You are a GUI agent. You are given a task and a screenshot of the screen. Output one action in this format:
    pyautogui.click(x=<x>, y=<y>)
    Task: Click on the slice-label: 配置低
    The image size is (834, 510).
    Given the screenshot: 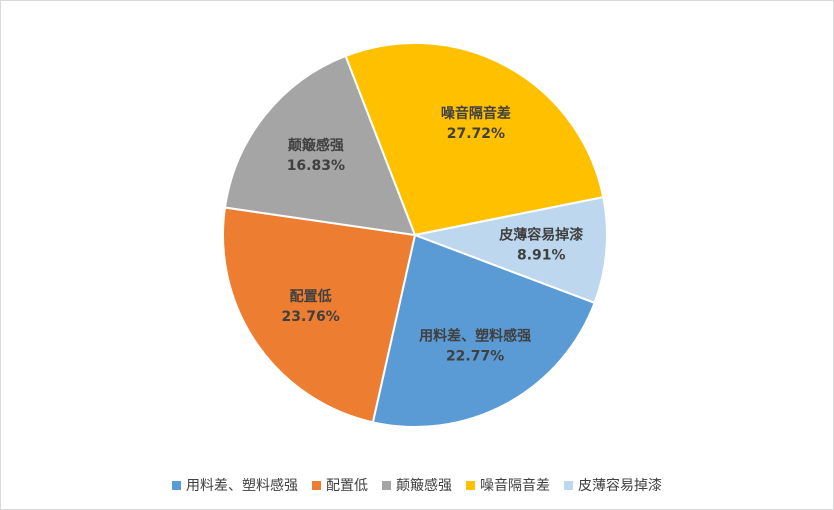 What is the action you would take?
    pyautogui.click(x=311, y=296)
    